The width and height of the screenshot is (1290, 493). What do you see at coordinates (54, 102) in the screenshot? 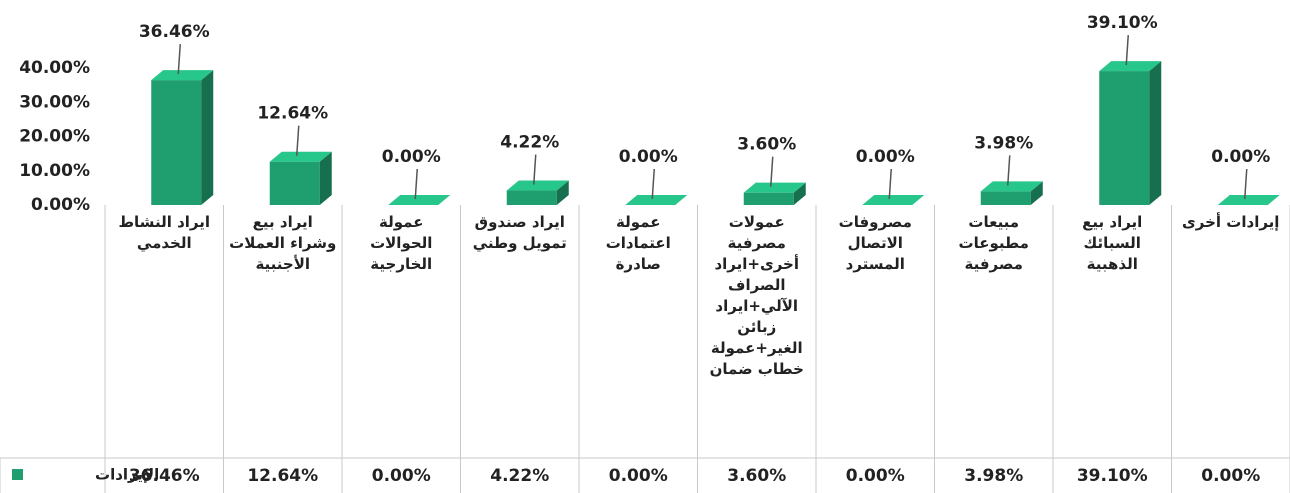
I see `y-tick-label: 30.00%` at bounding box center [54, 102].